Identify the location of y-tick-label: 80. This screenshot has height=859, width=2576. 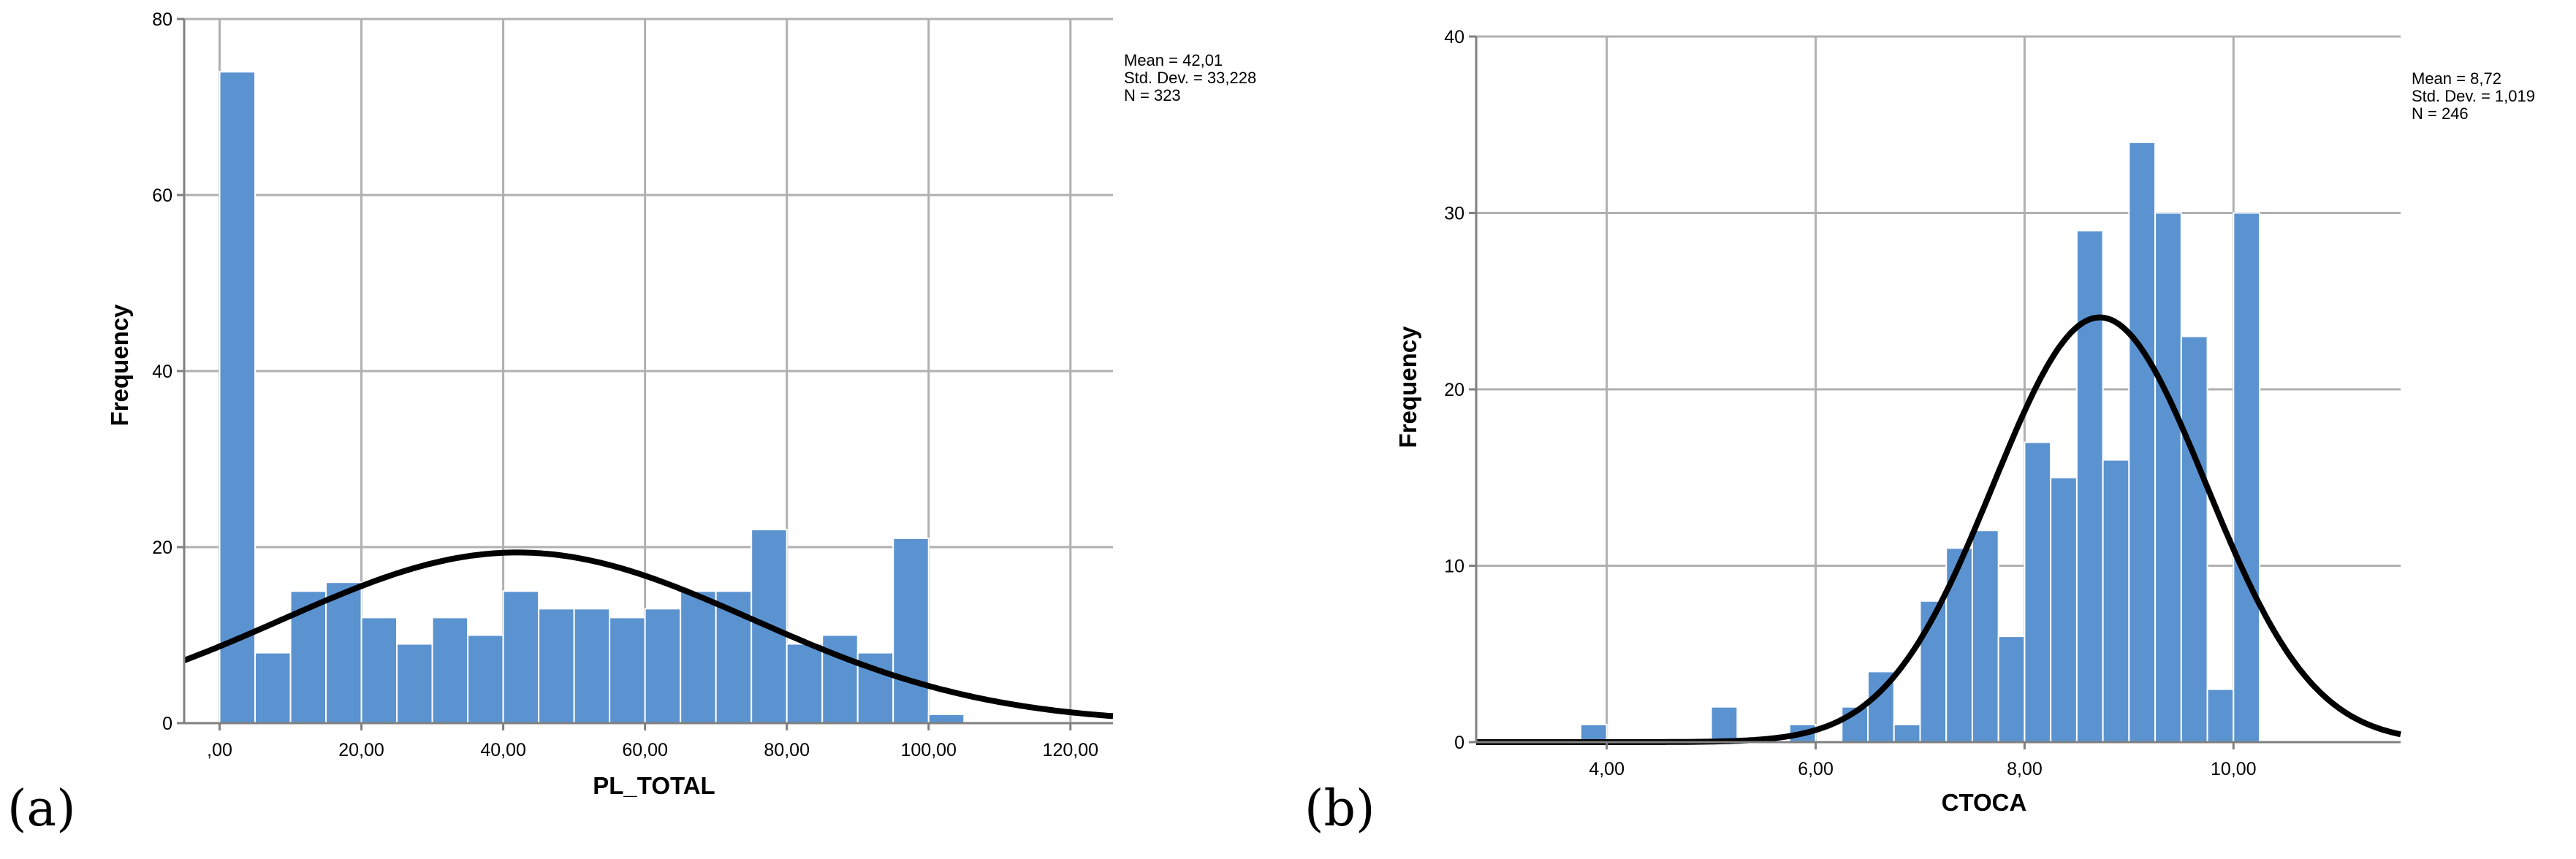
(162, 19).